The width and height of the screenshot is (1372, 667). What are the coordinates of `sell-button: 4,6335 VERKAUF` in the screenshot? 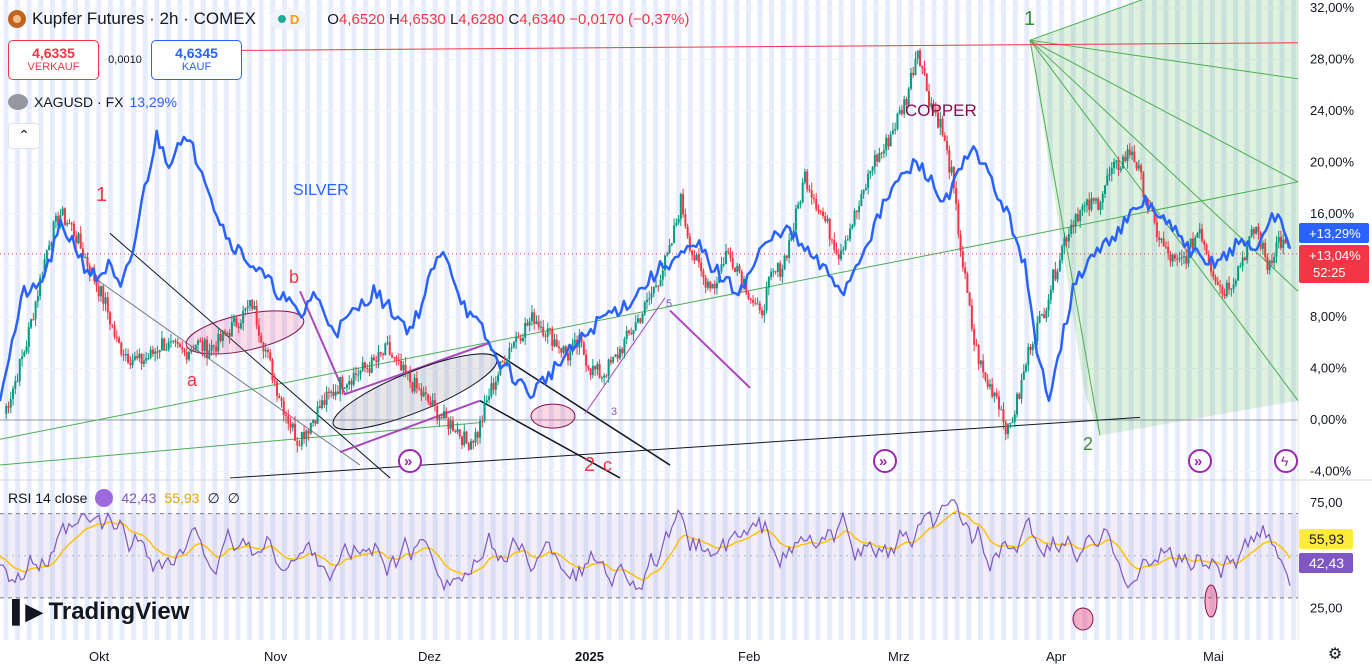 It's located at (53, 60).